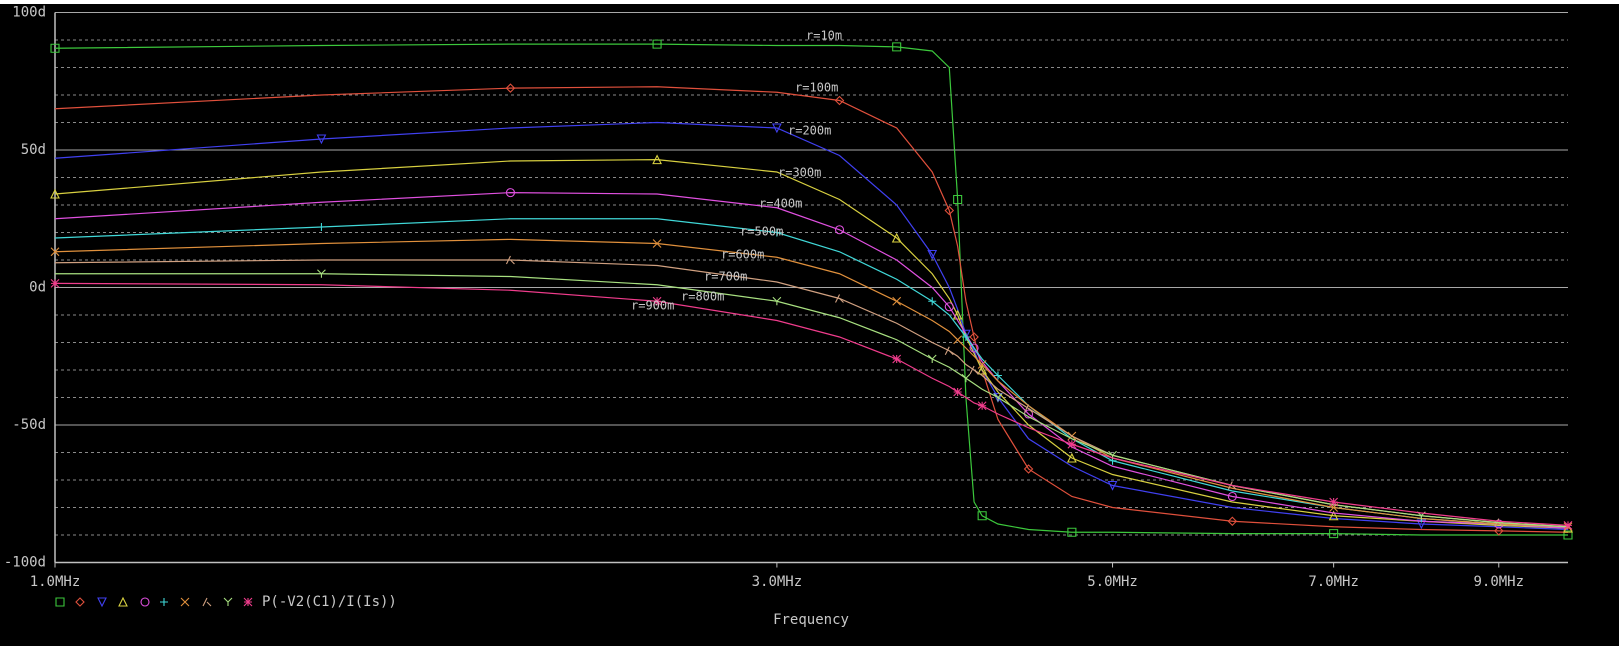 Image resolution: width=1619 pixels, height=646 pixels. What do you see at coordinates (761, 232) in the screenshot?
I see `series-label: r=500m` at bounding box center [761, 232].